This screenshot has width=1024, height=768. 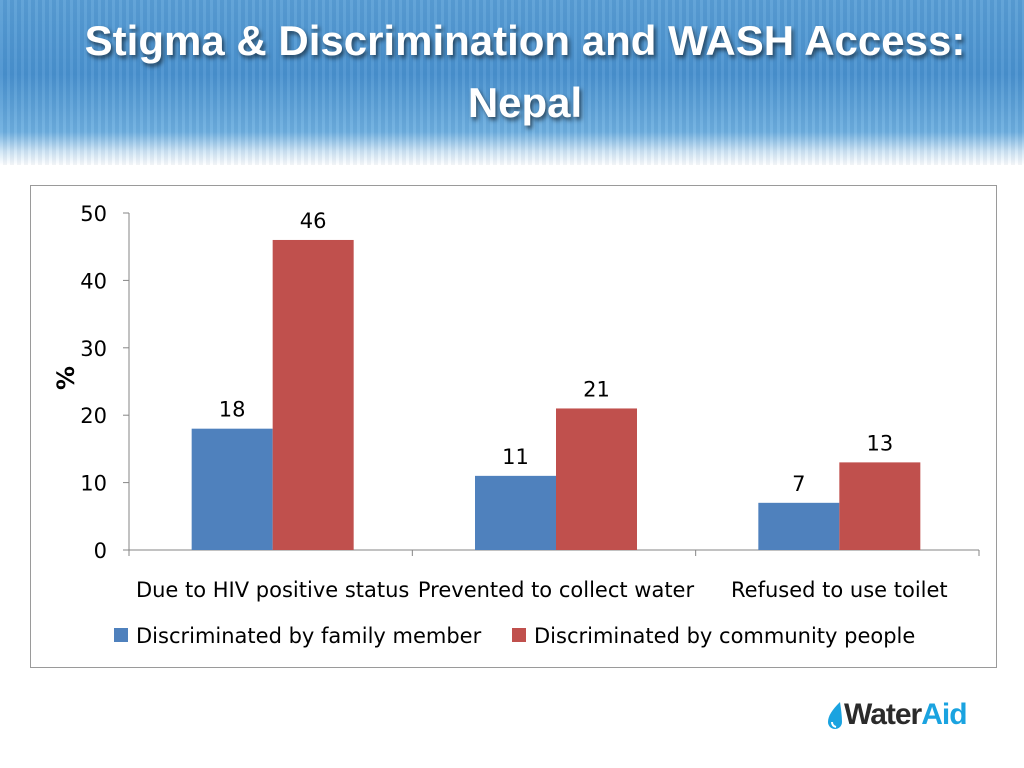 I want to click on x-tick-label: Due to HIV positive status, so click(x=272, y=590).